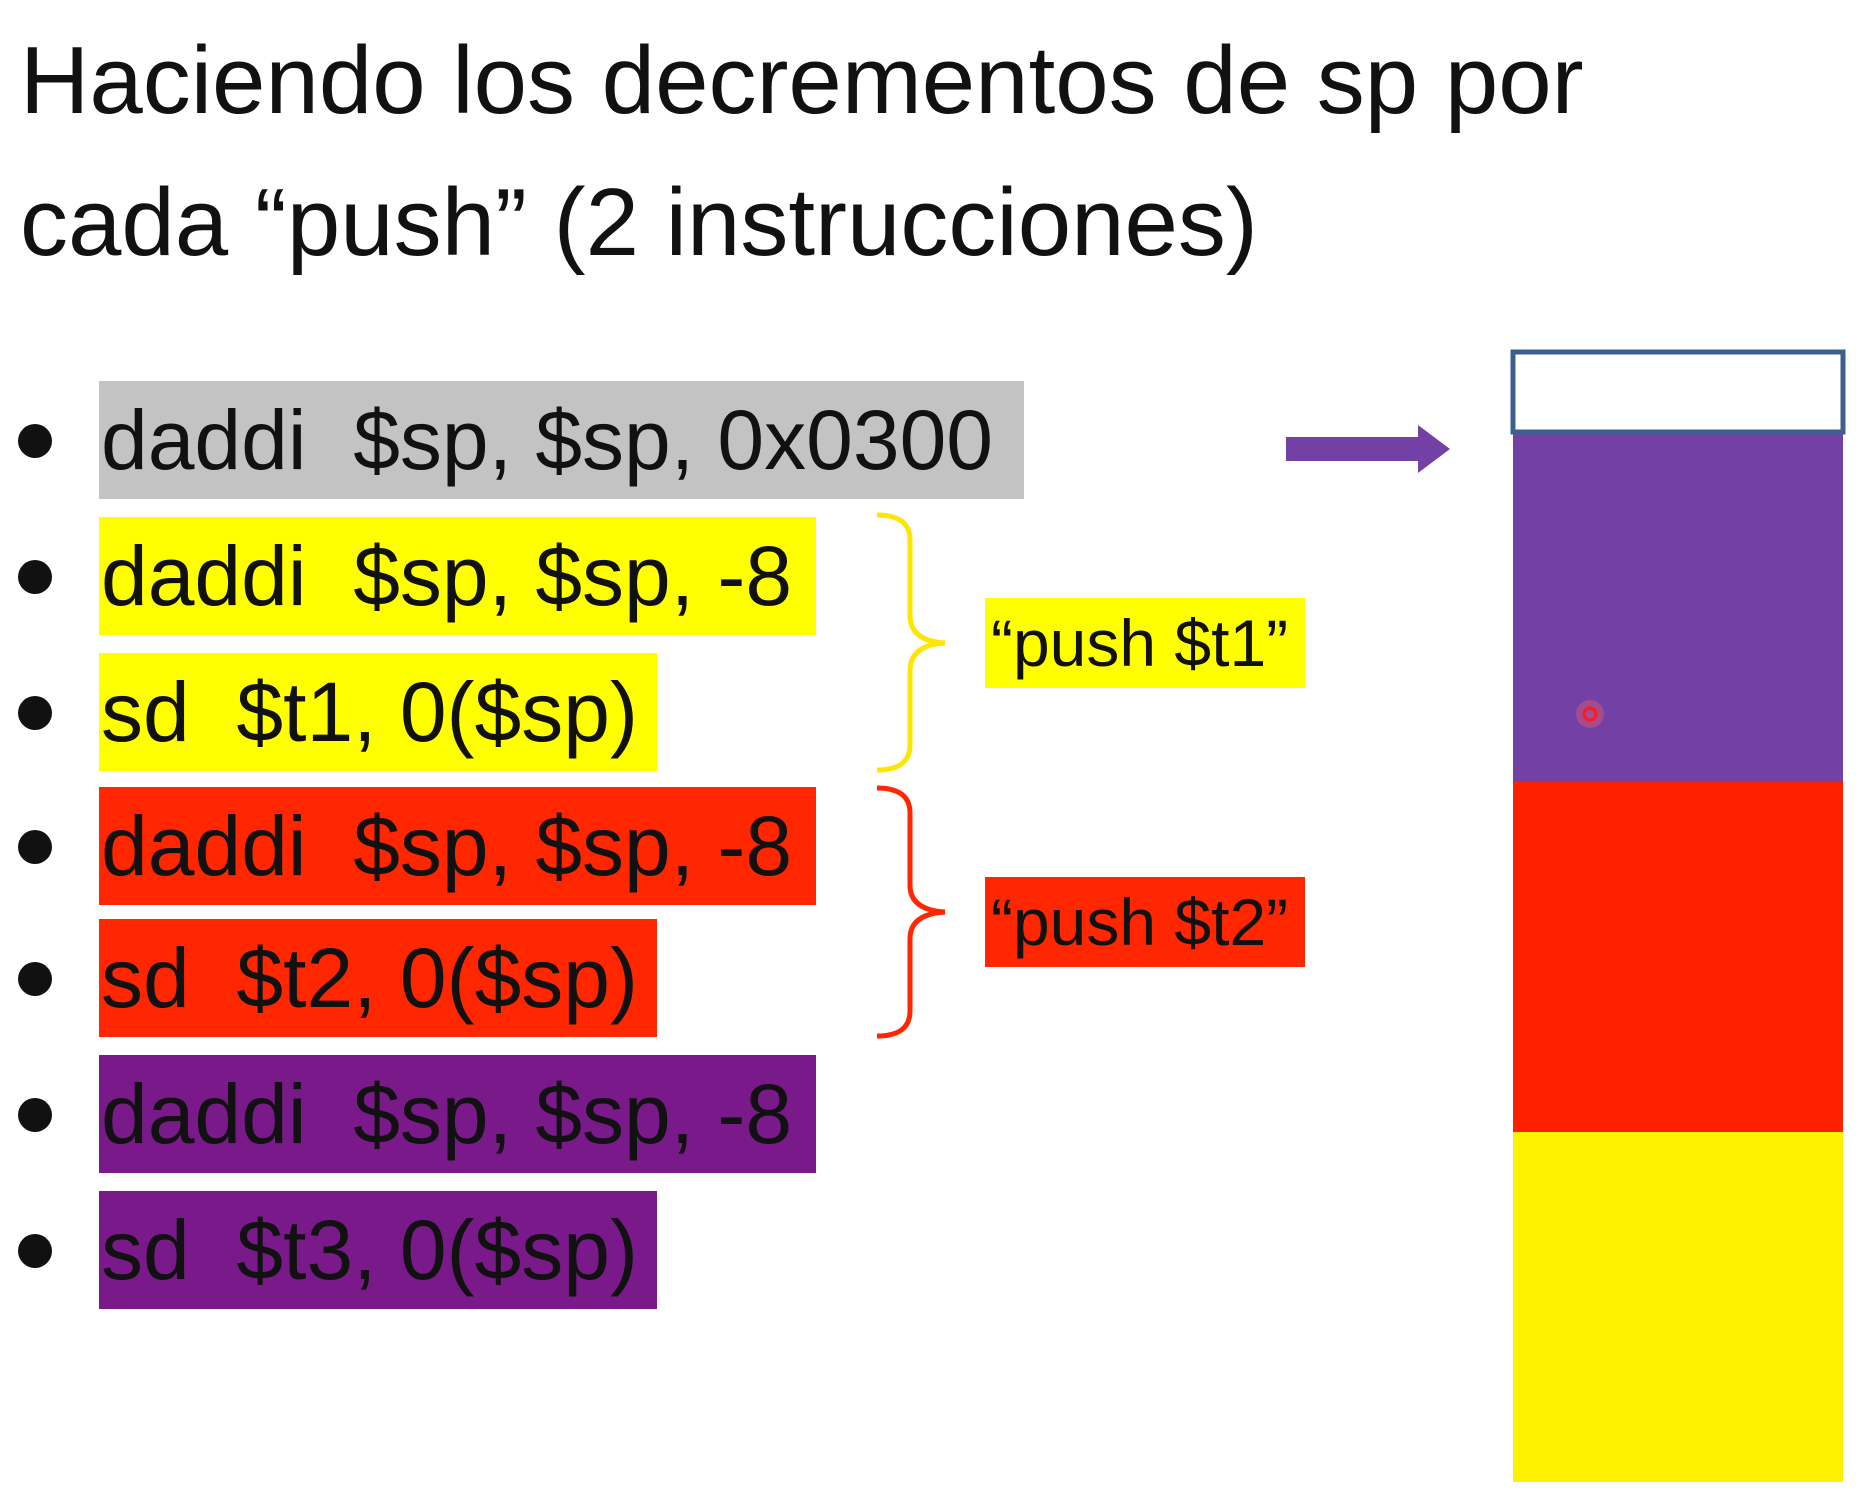 The image size is (1869, 1496). I want to click on stack-cell-top, so click(1678, 392).